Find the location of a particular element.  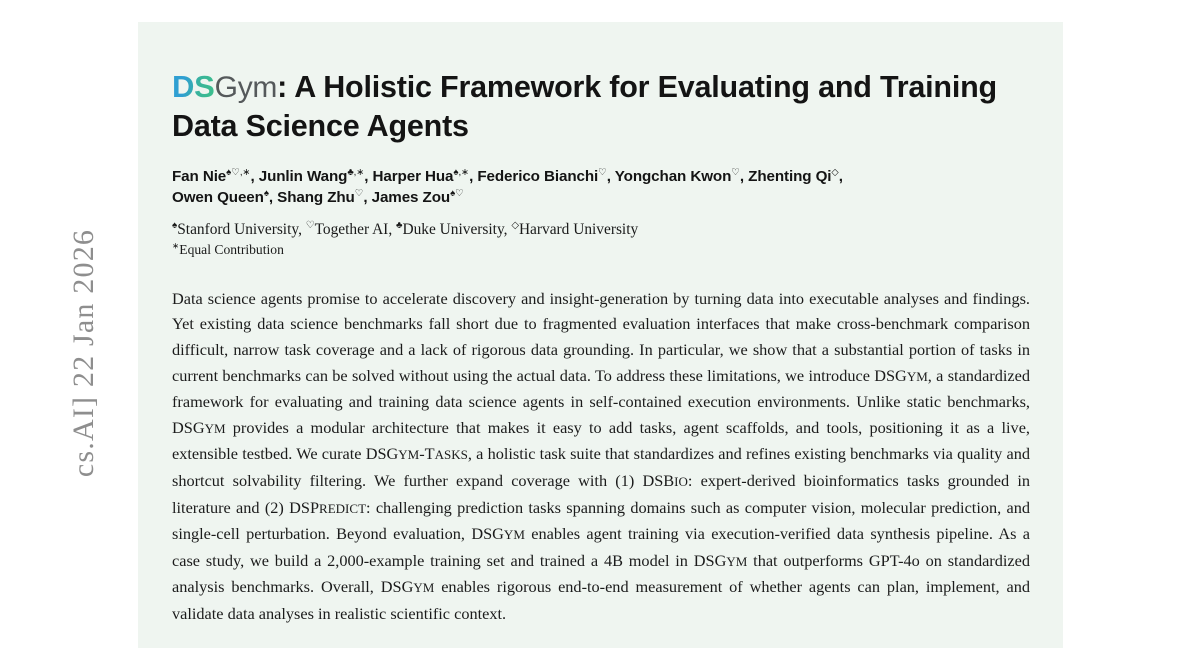

affiliation-mark: ♡ is located at coordinates (310, 225).